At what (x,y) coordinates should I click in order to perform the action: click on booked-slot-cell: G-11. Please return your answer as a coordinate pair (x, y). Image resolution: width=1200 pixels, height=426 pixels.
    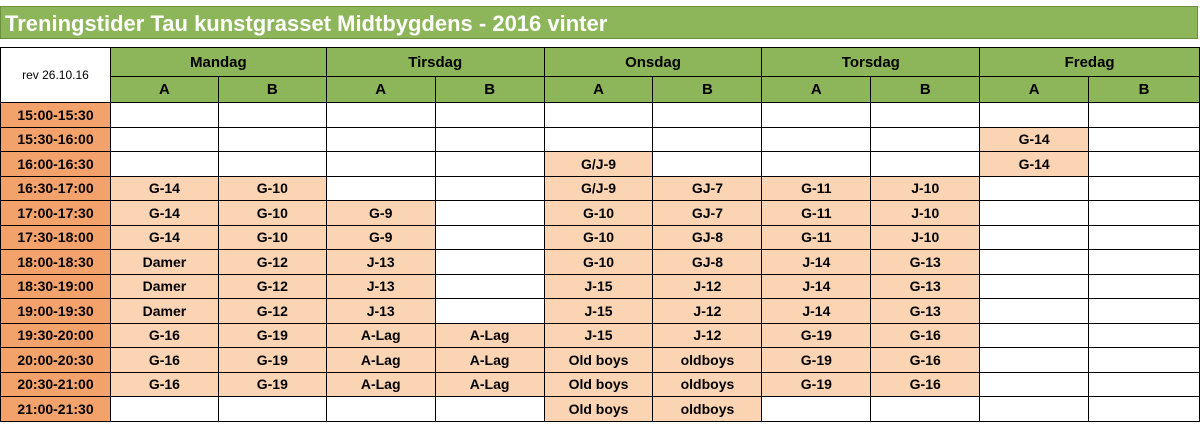
    Looking at the image, I should click on (816, 237).